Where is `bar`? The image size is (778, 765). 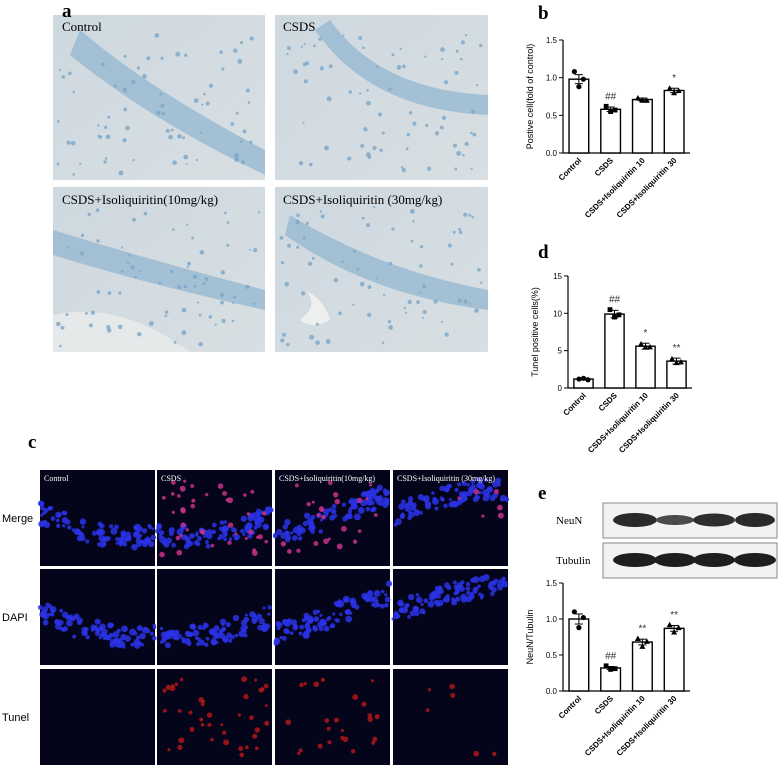
bar is located at coordinates (611, 131).